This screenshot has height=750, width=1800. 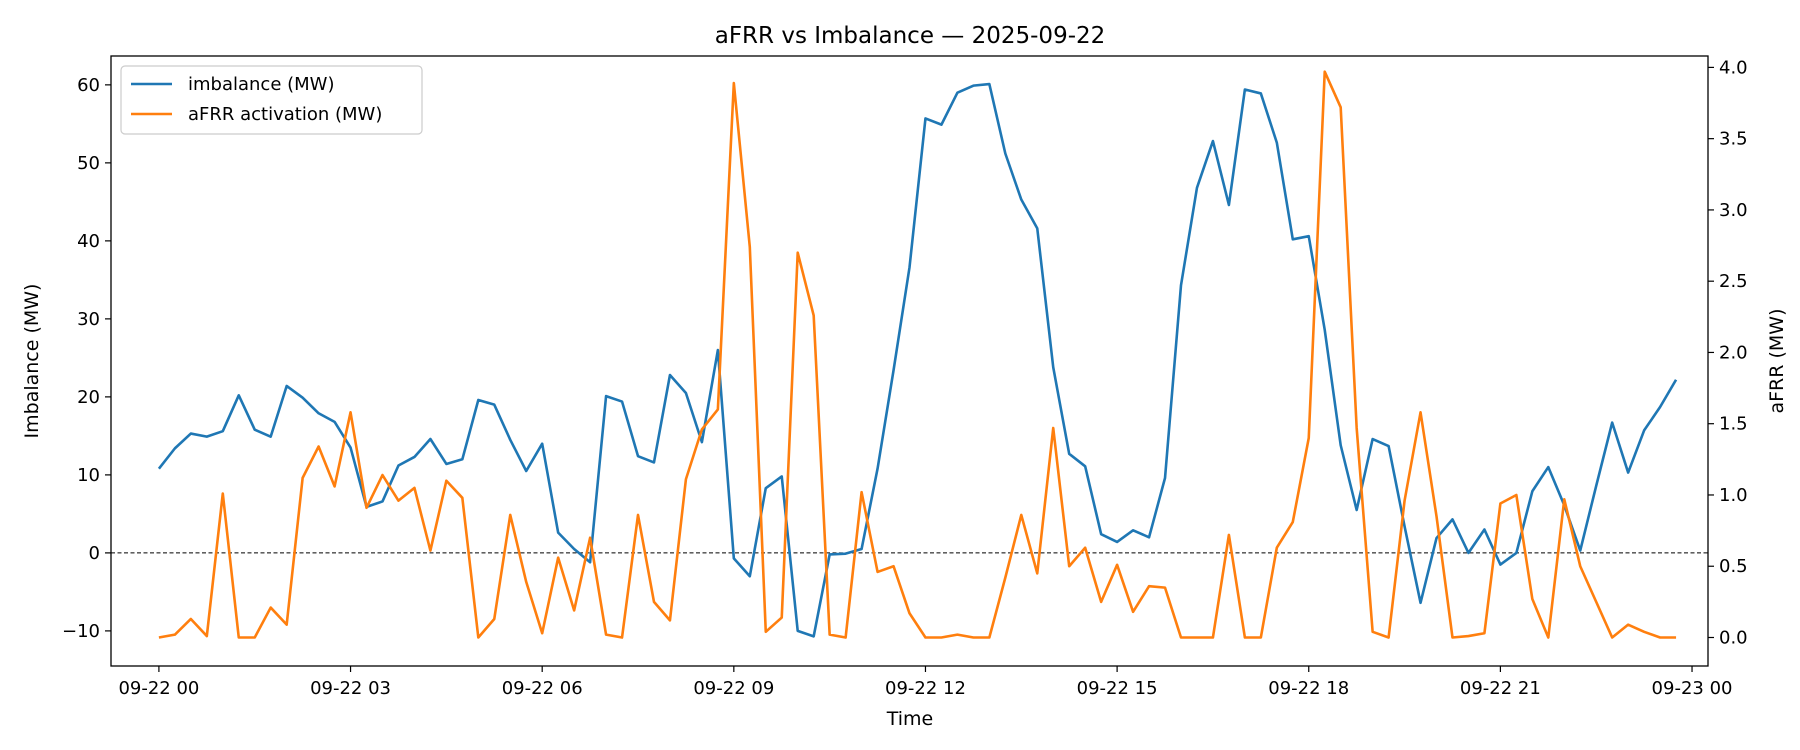 What do you see at coordinates (1308, 688) in the screenshot?
I see `x-tick-label: 09-22 18` at bounding box center [1308, 688].